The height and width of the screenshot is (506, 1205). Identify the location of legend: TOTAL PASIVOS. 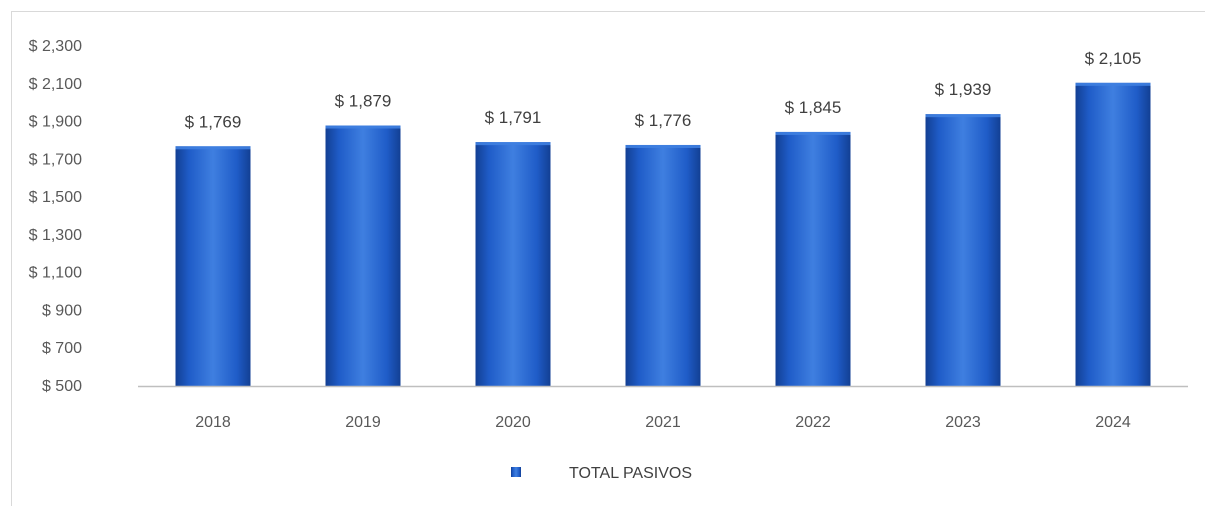
(601, 473).